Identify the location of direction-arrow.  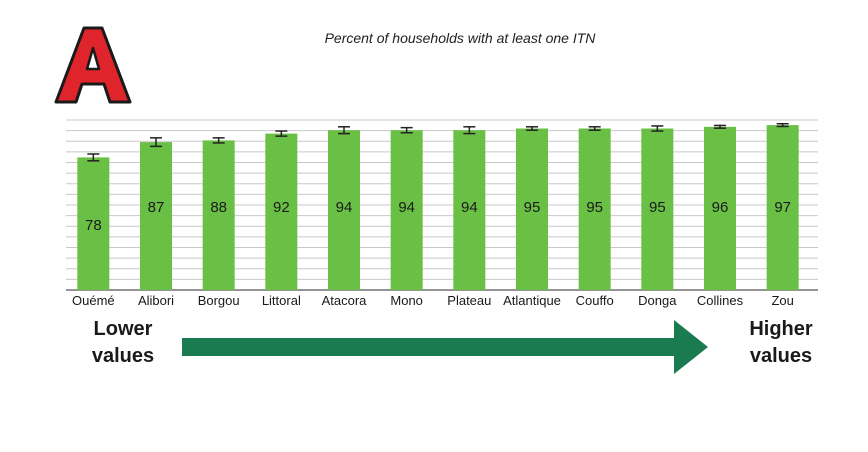
(445, 347).